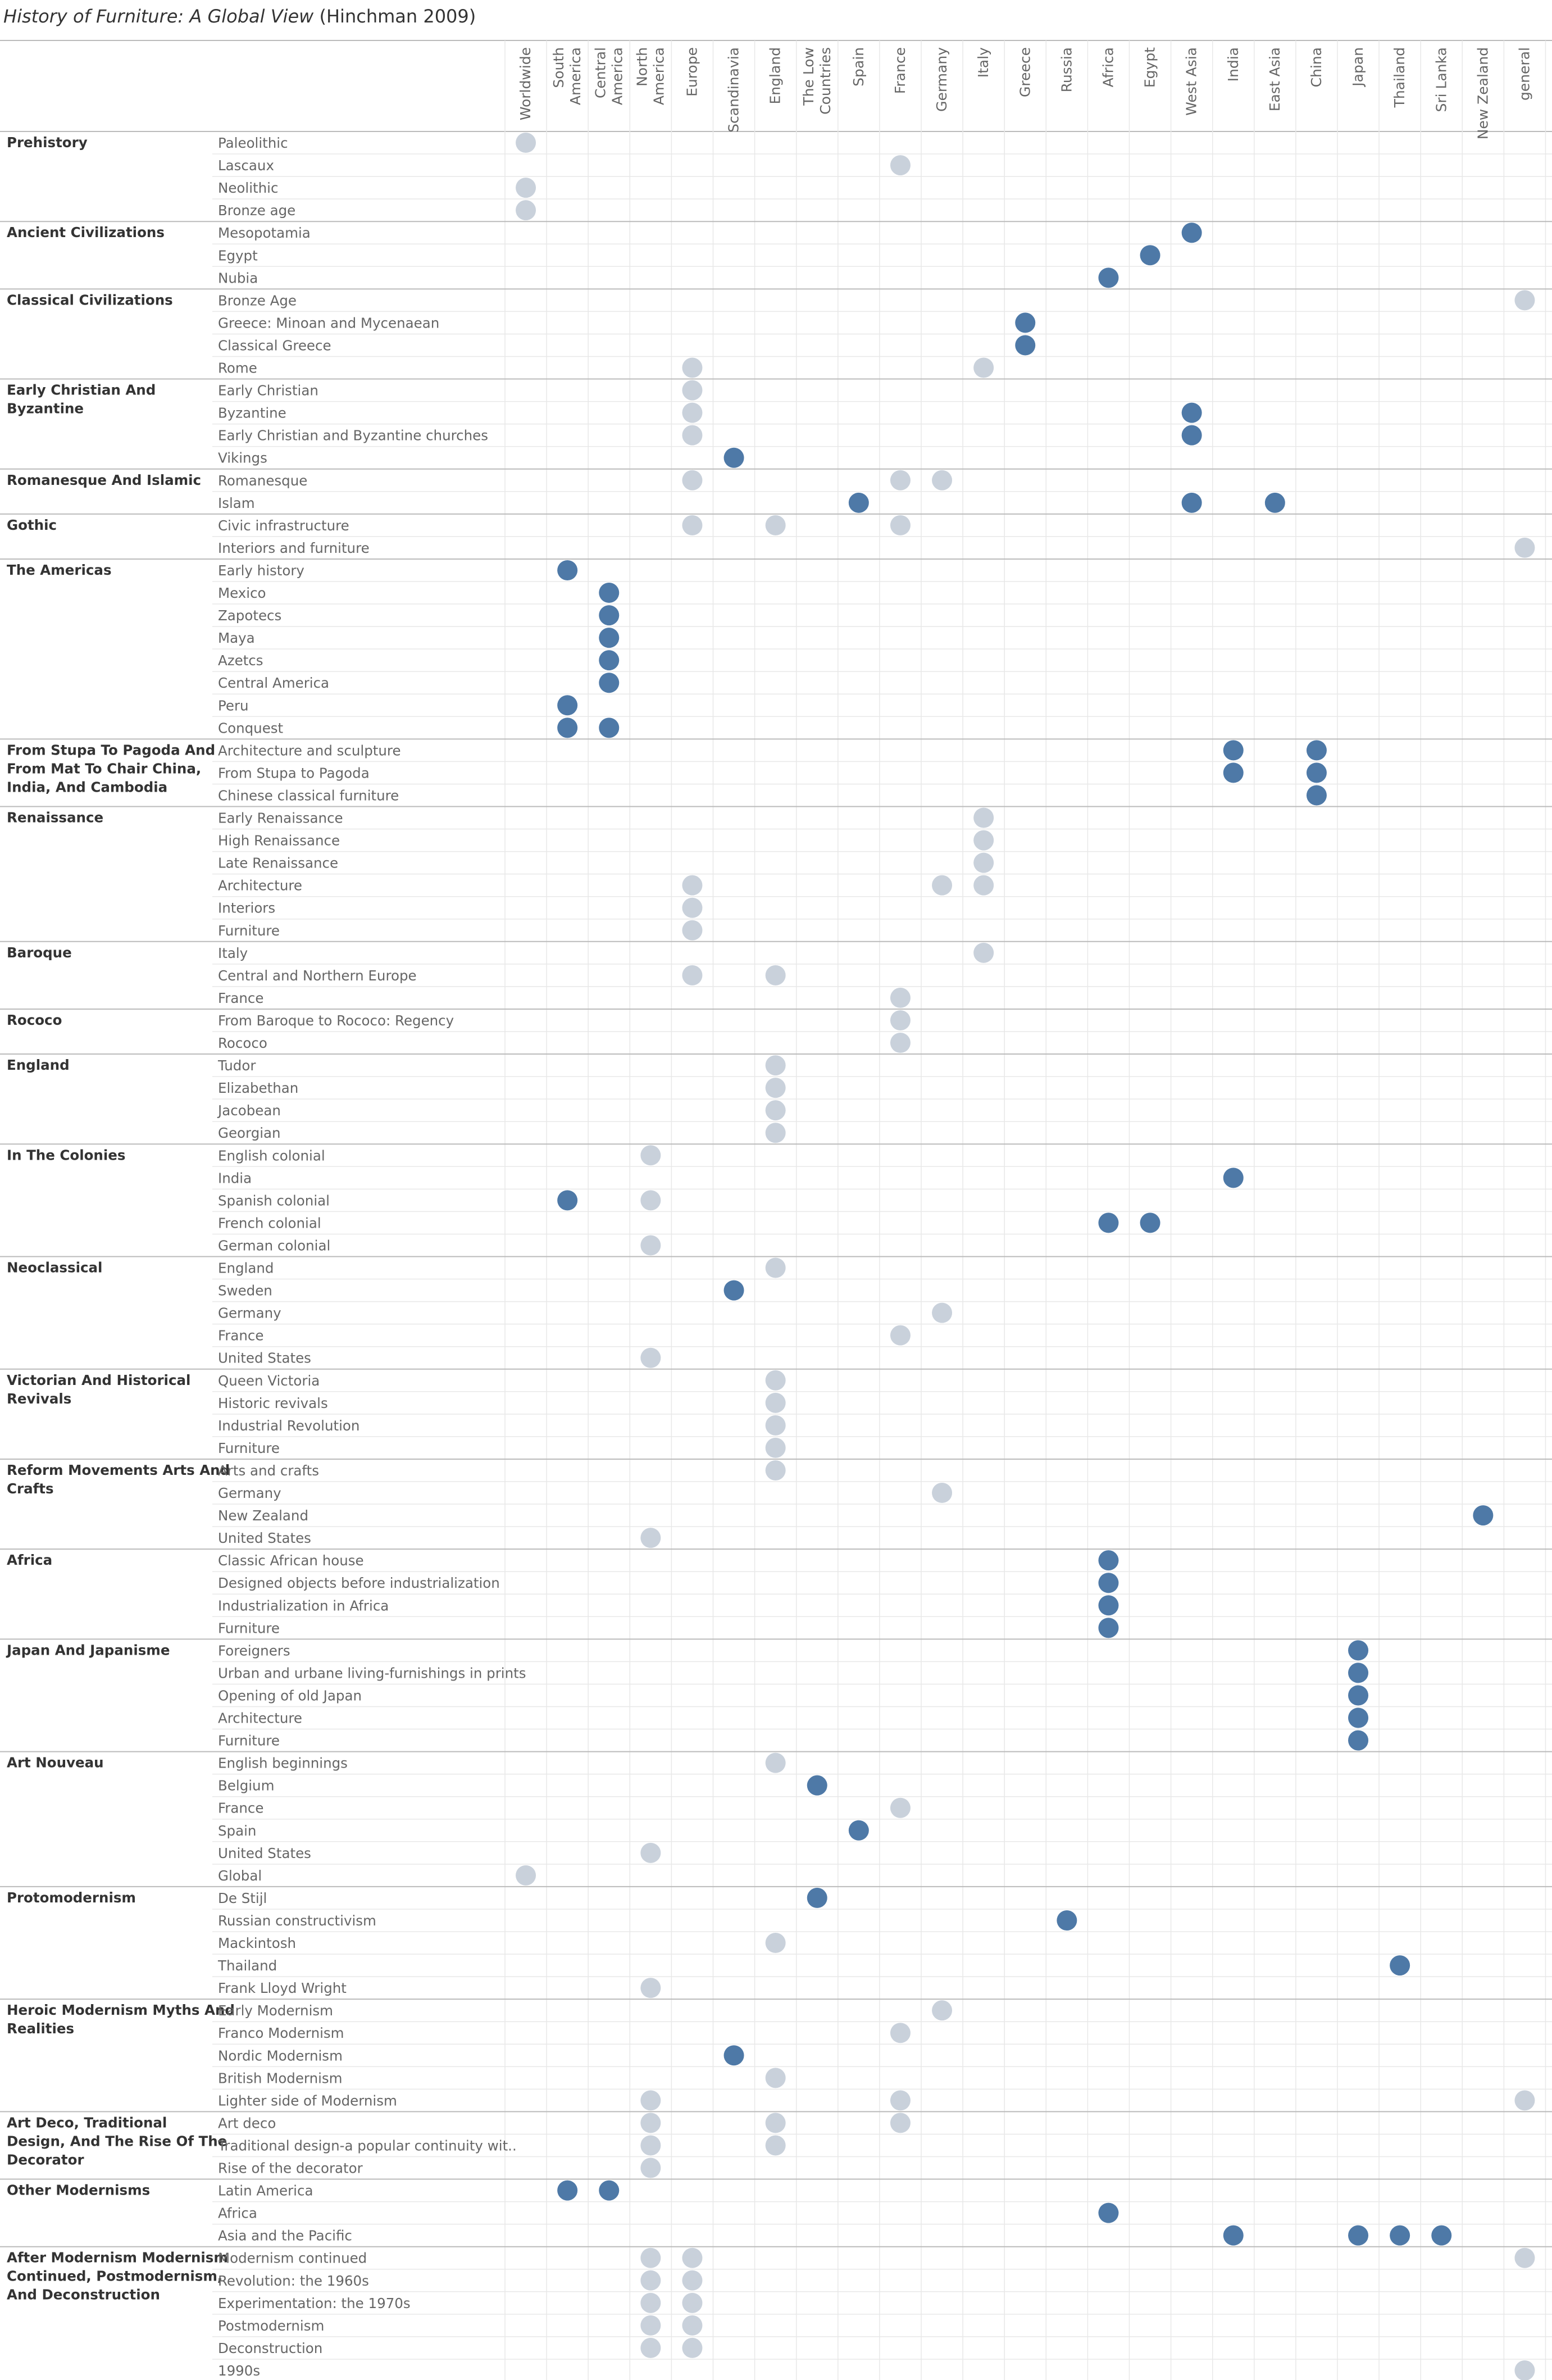  I want to click on column-header-egypt: Egypt, so click(1150, 67).